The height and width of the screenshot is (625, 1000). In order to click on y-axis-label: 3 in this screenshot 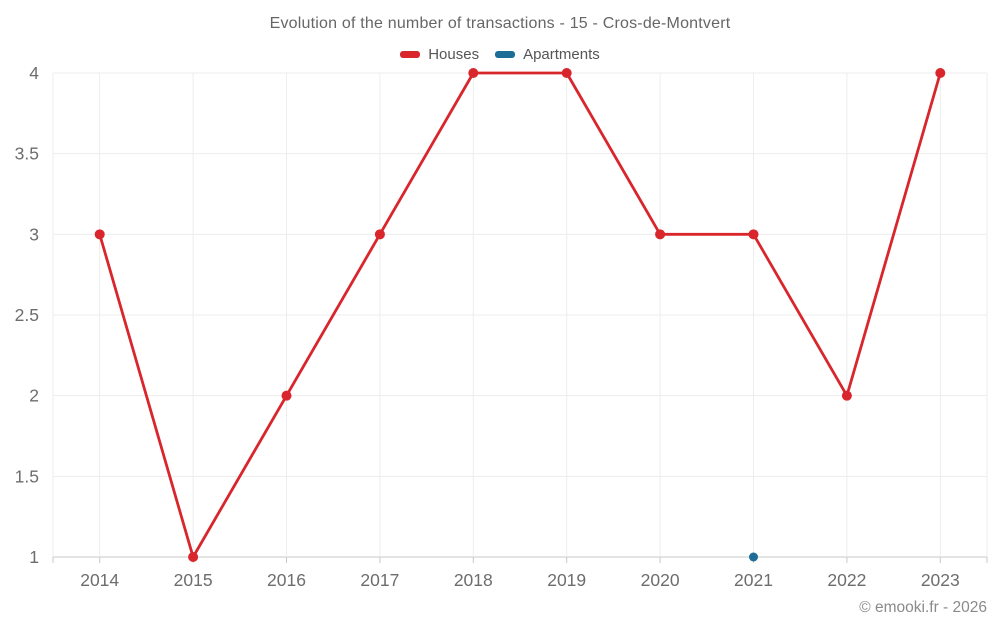, I will do `click(34, 234)`.